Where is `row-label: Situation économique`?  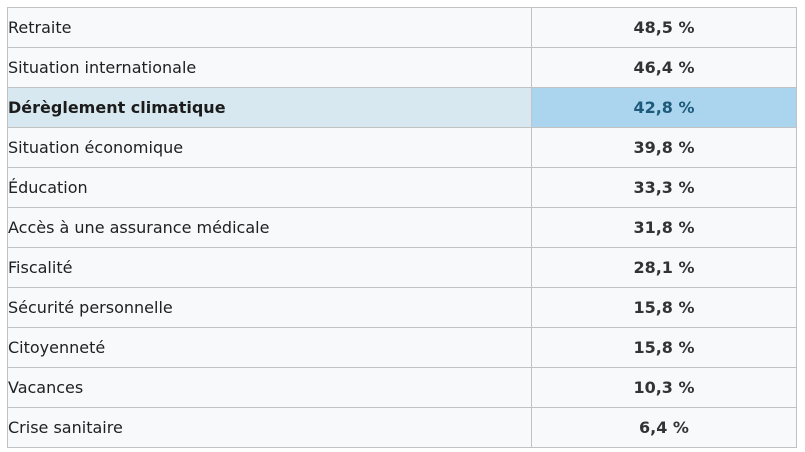 row-label: Situation économique is located at coordinates (269, 147).